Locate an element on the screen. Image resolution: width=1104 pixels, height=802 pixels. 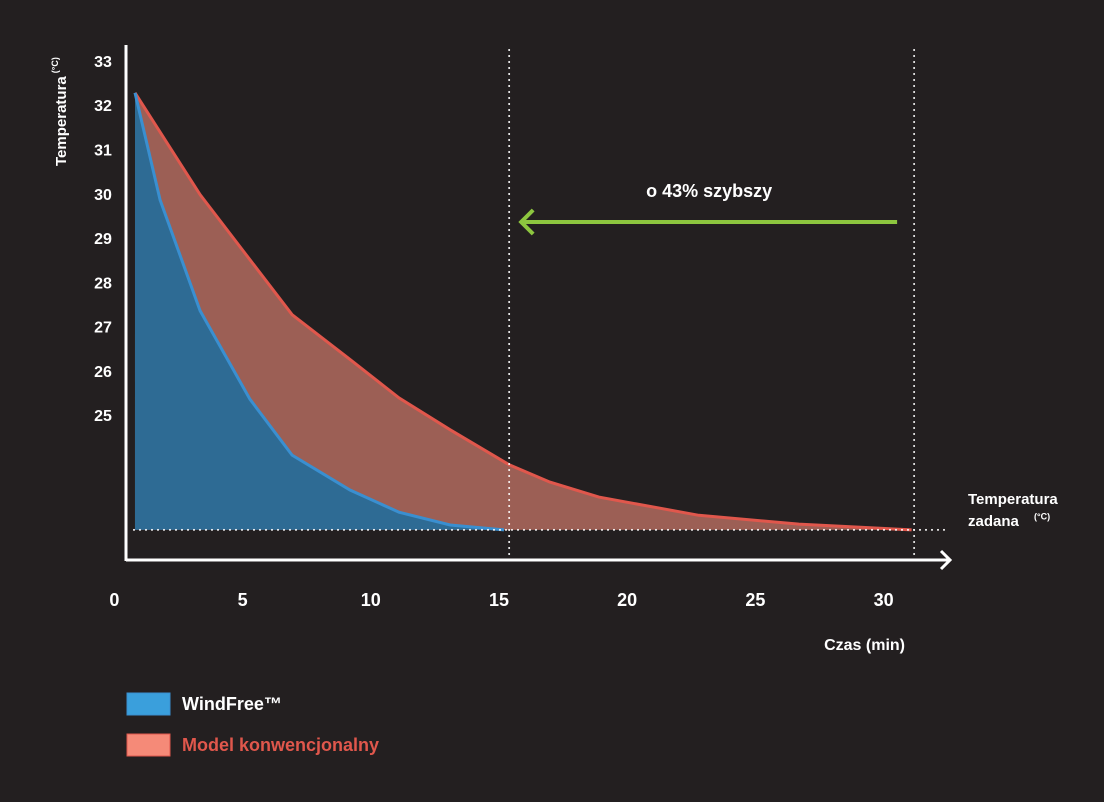
legend-label: WindFree™ is located at coordinates (232, 704).